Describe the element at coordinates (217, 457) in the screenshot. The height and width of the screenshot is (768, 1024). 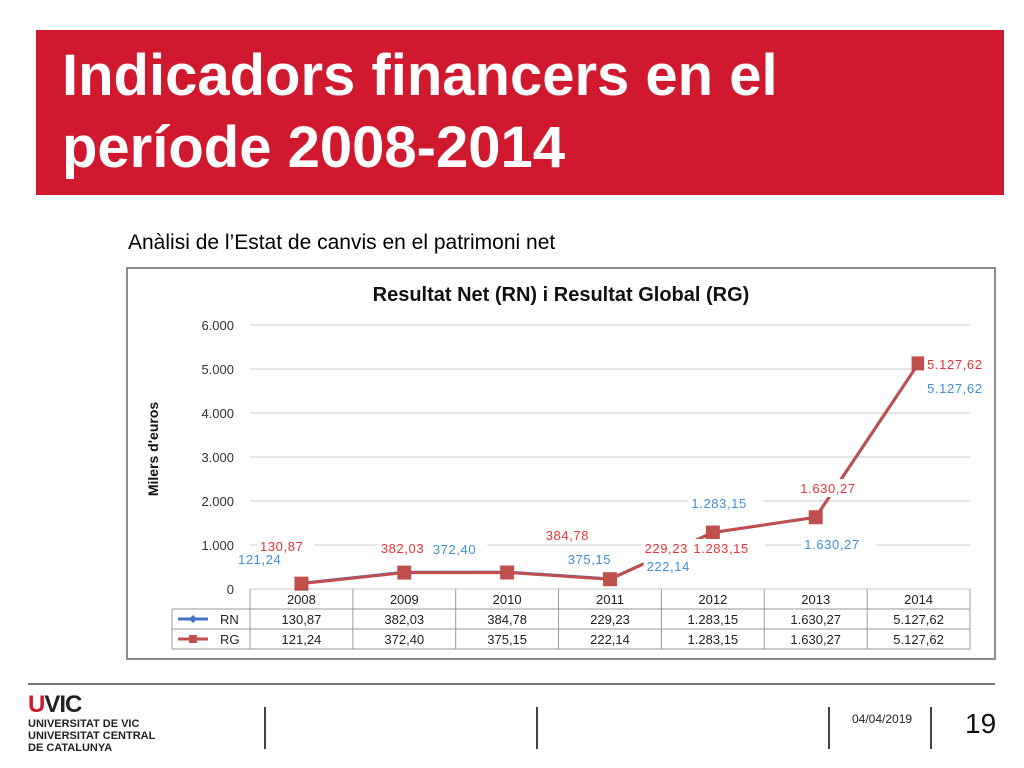
I see `y-tick-label: 3.000` at that location.